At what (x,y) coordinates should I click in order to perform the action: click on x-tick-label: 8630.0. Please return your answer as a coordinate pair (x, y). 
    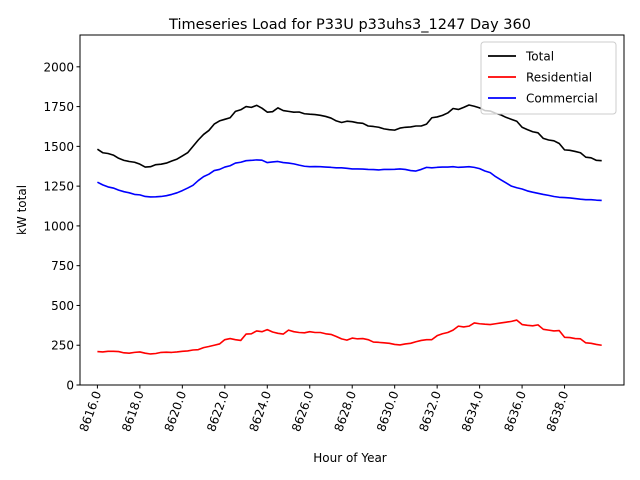
    Looking at the image, I should click on (388, 411).